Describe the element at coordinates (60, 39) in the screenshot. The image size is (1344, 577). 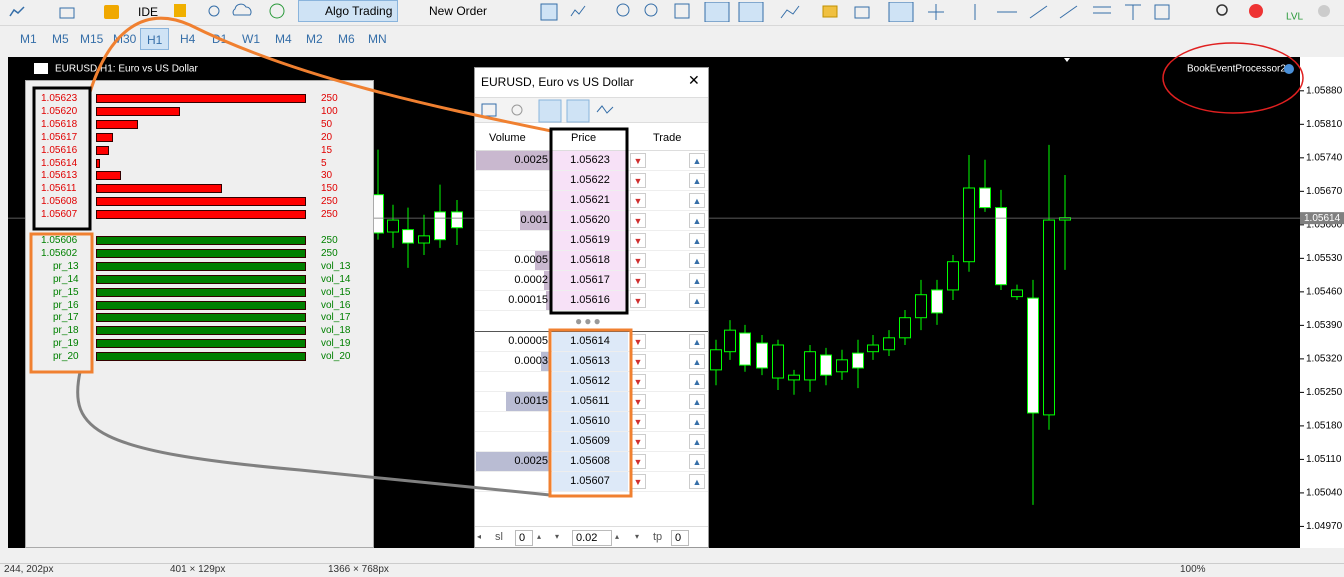
I see `timeframe-button: M5` at that location.